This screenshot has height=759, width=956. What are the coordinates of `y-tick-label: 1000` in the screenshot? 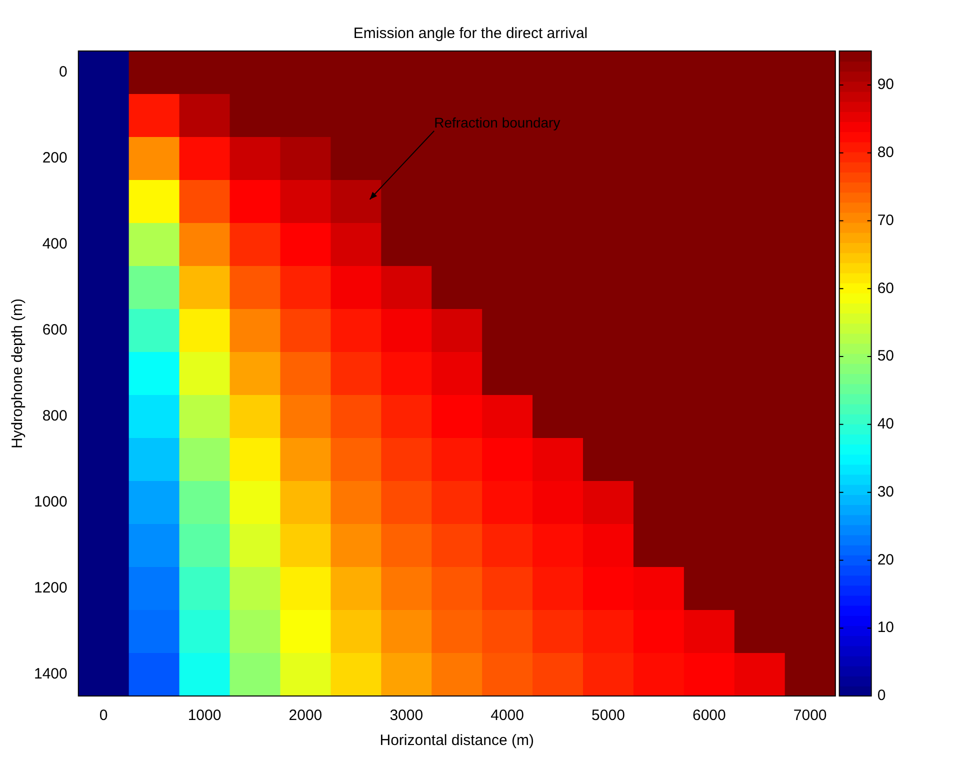 It's located at (51, 502).